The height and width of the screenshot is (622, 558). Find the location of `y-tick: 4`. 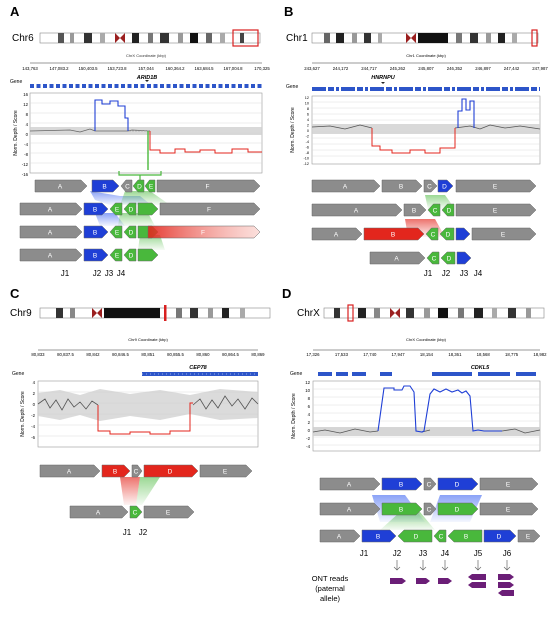

y-tick: 4 is located at coordinates (309, 414).